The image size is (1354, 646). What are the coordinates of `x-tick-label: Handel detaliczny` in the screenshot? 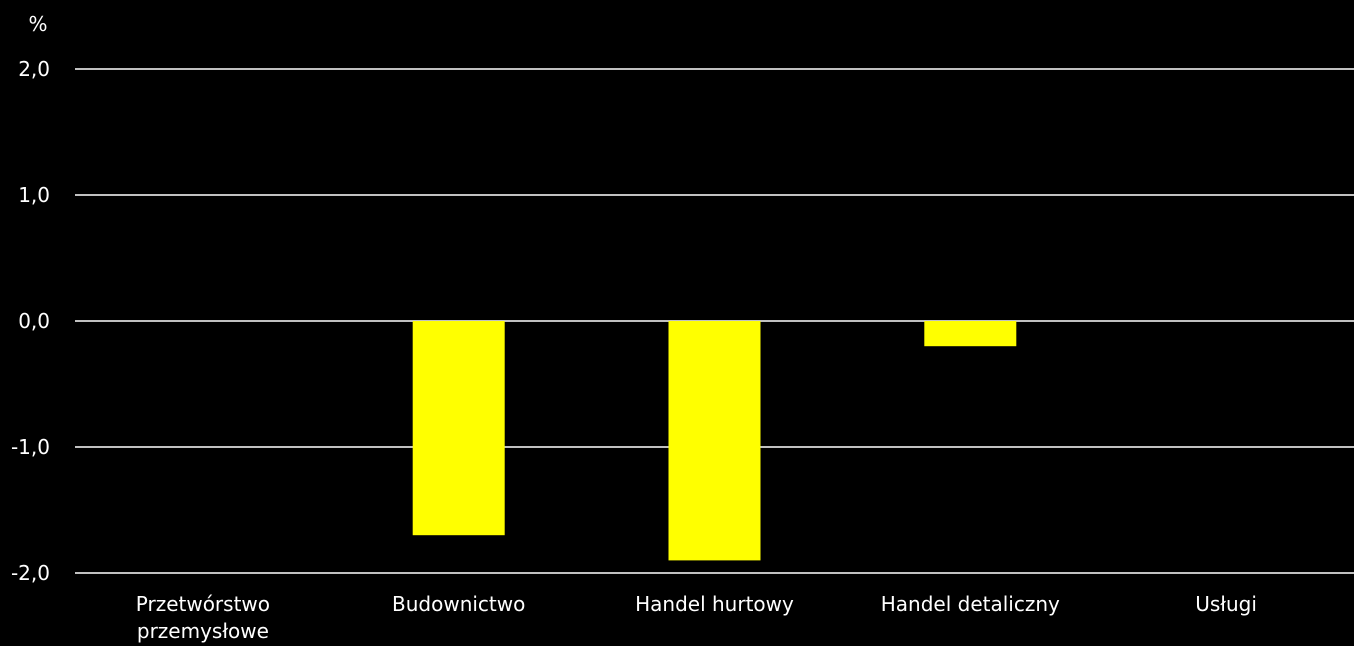 It's located at (970, 604).